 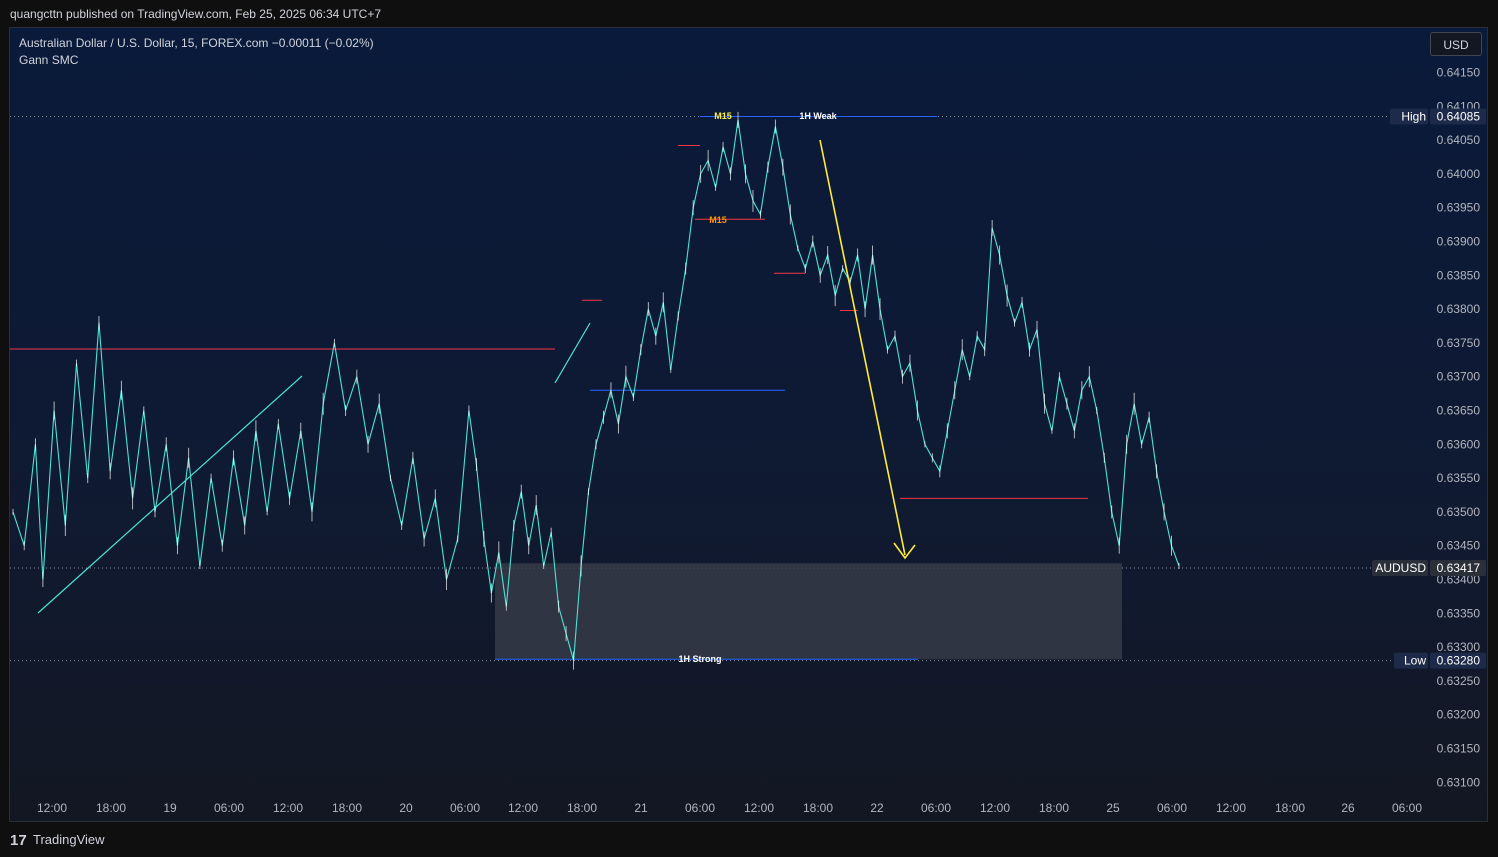 I want to click on y-tick-label: 0.63200, so click(x=1459, y=715).